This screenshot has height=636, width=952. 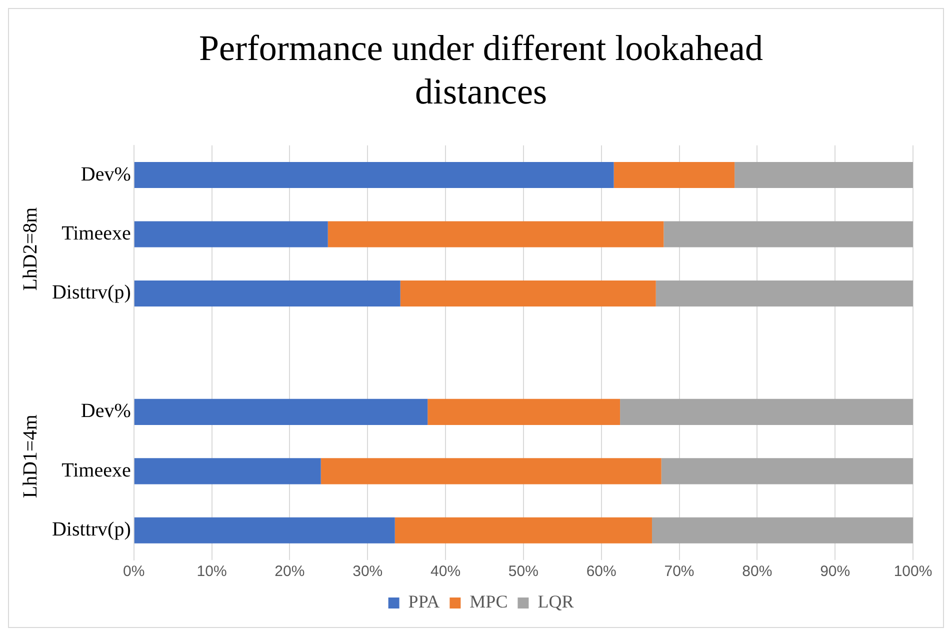 What do you see at coordinates (211, 571) in the screenshot?
I see `x-tick-label: 10%` at bounding box center [211, 571].